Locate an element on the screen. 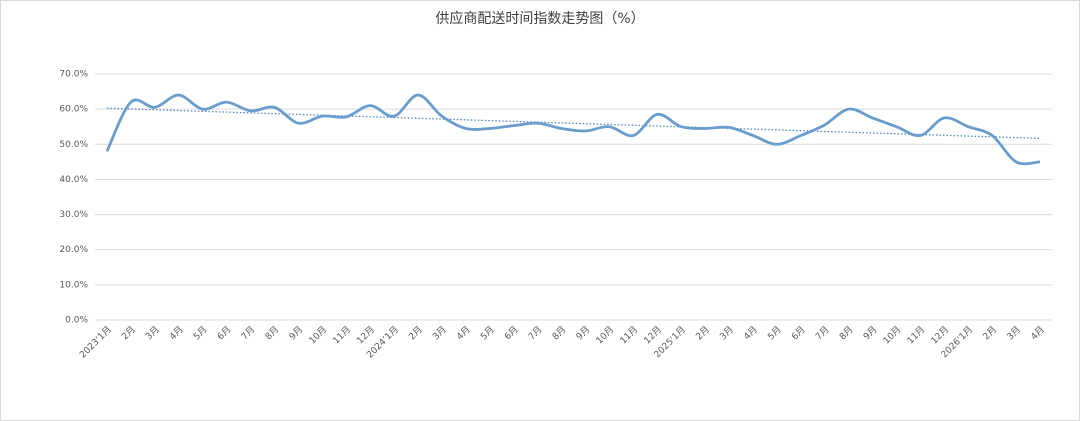 This screenshot has height=421, width=1080. y-tick-label: 10.0% is located at coordinates (73, 285).